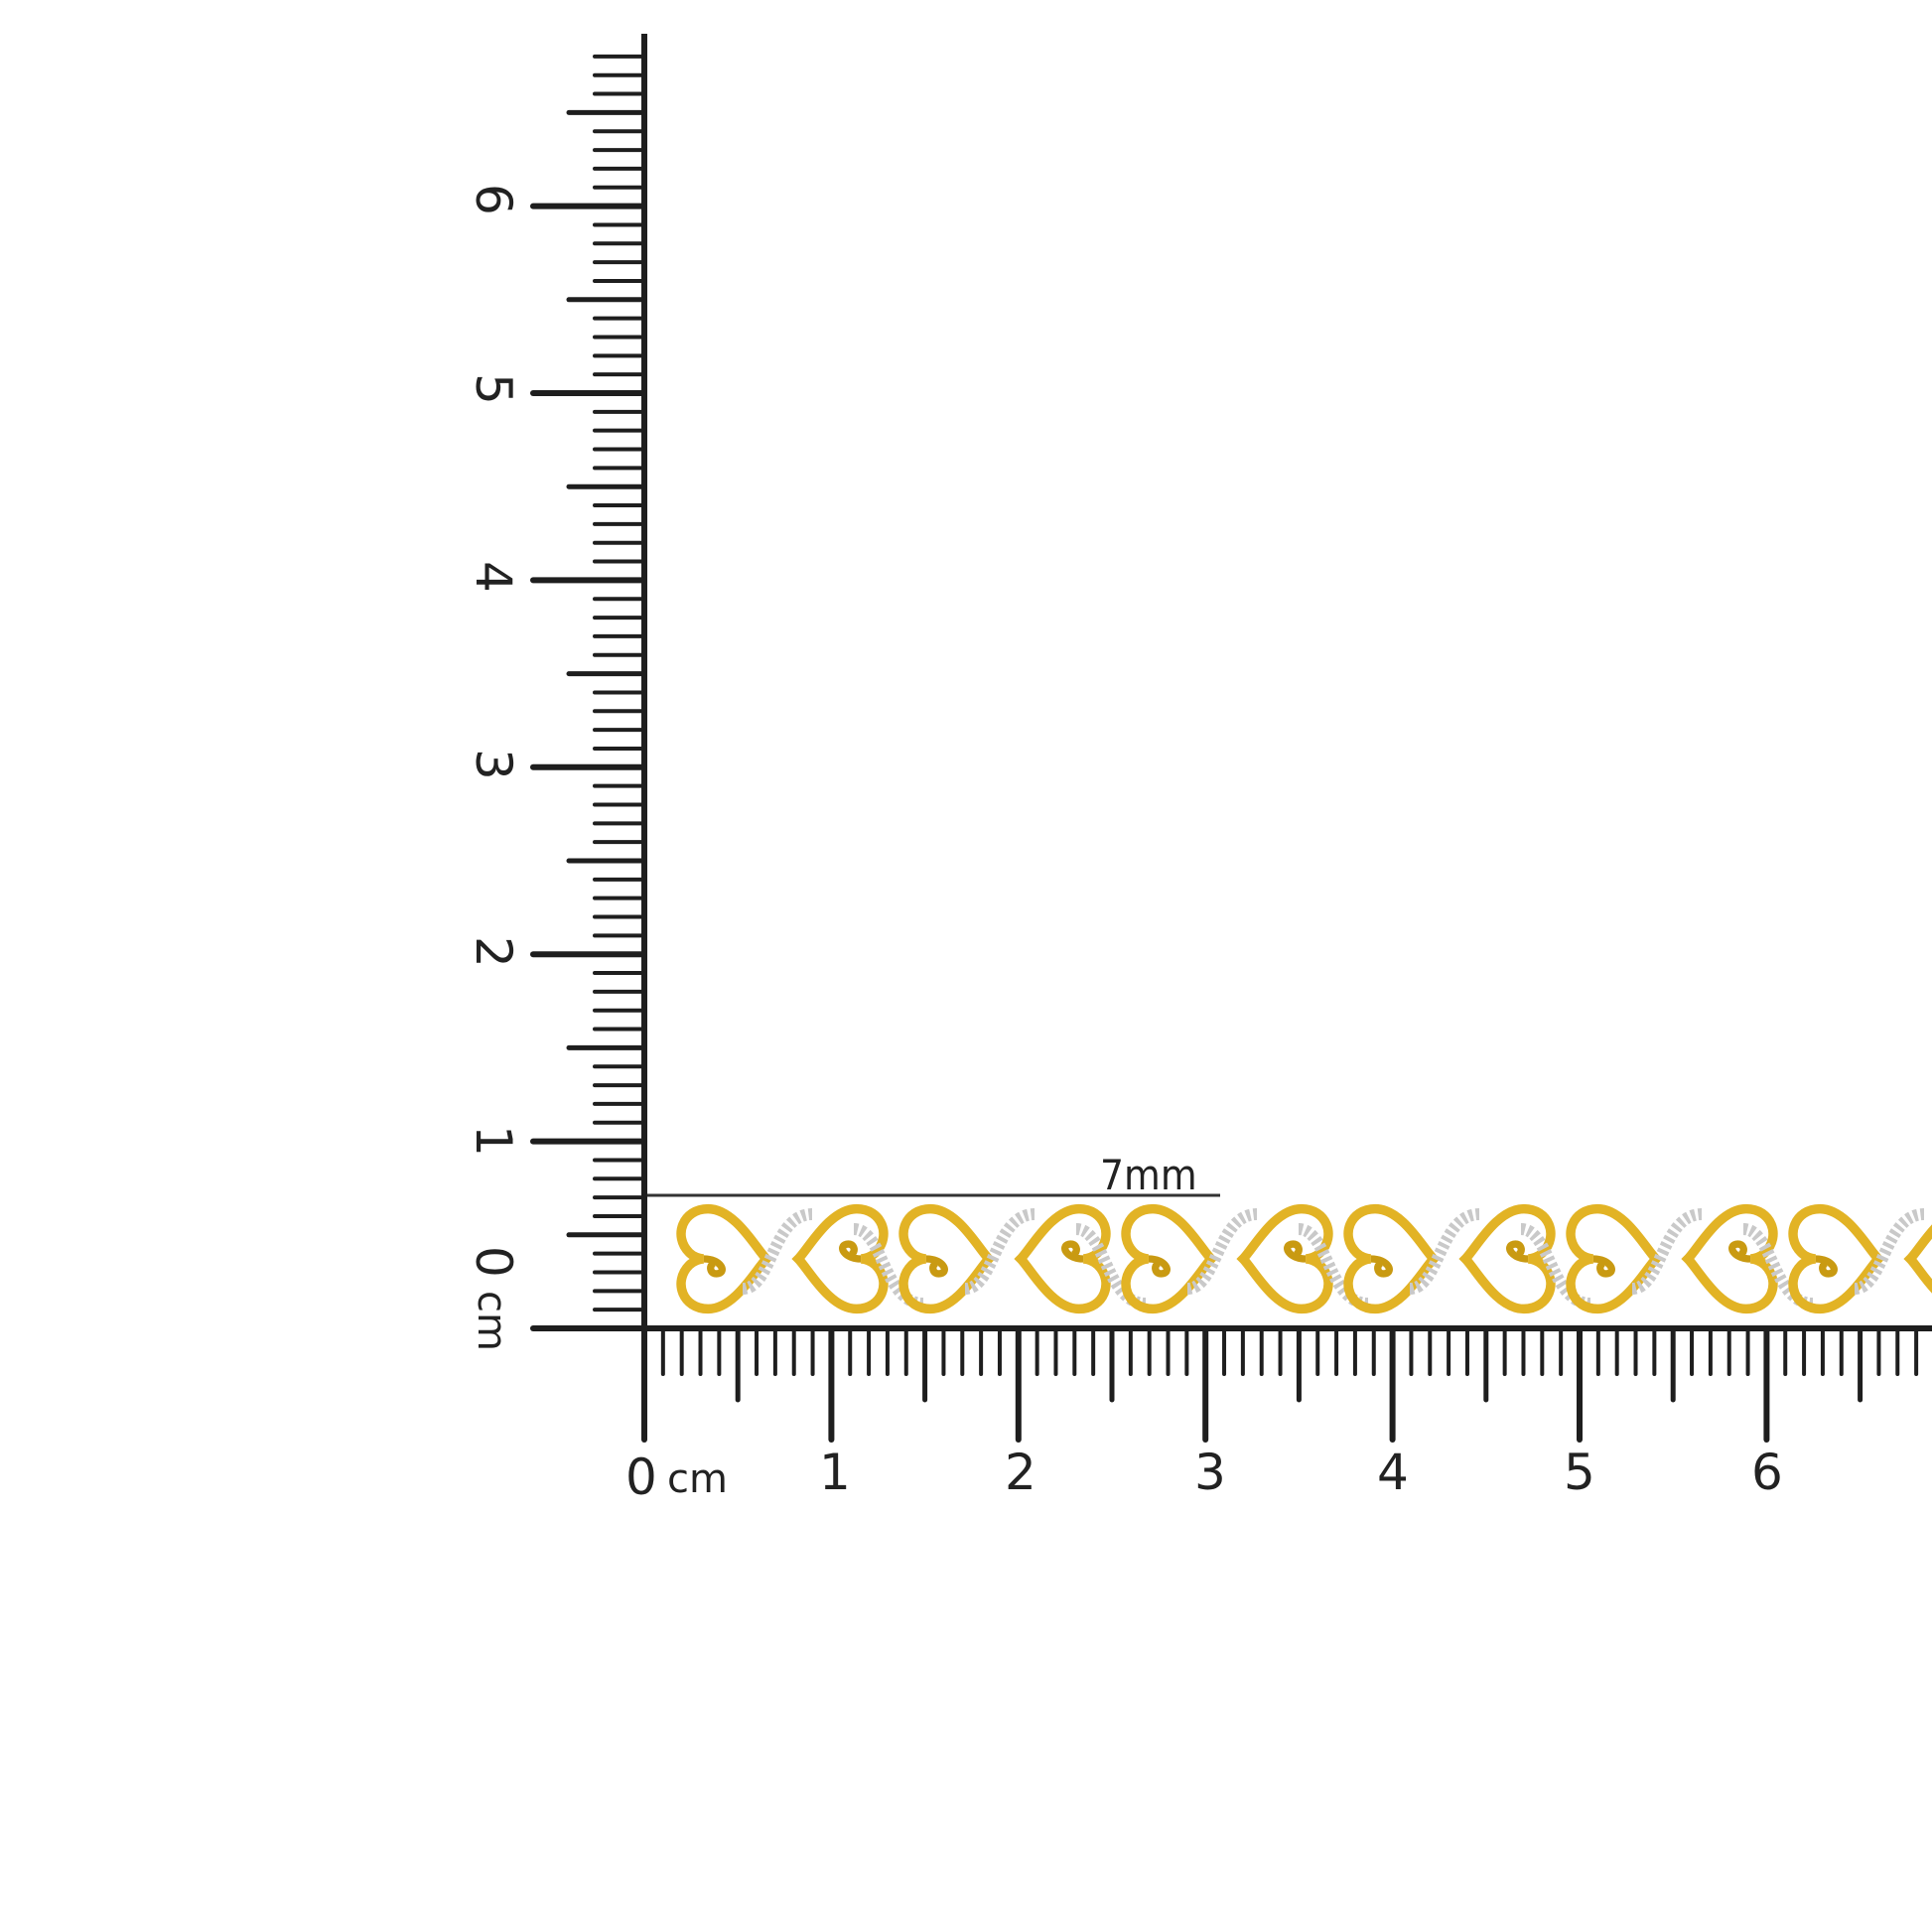  I want to click on v-label-6: 6, so click(494, 200).